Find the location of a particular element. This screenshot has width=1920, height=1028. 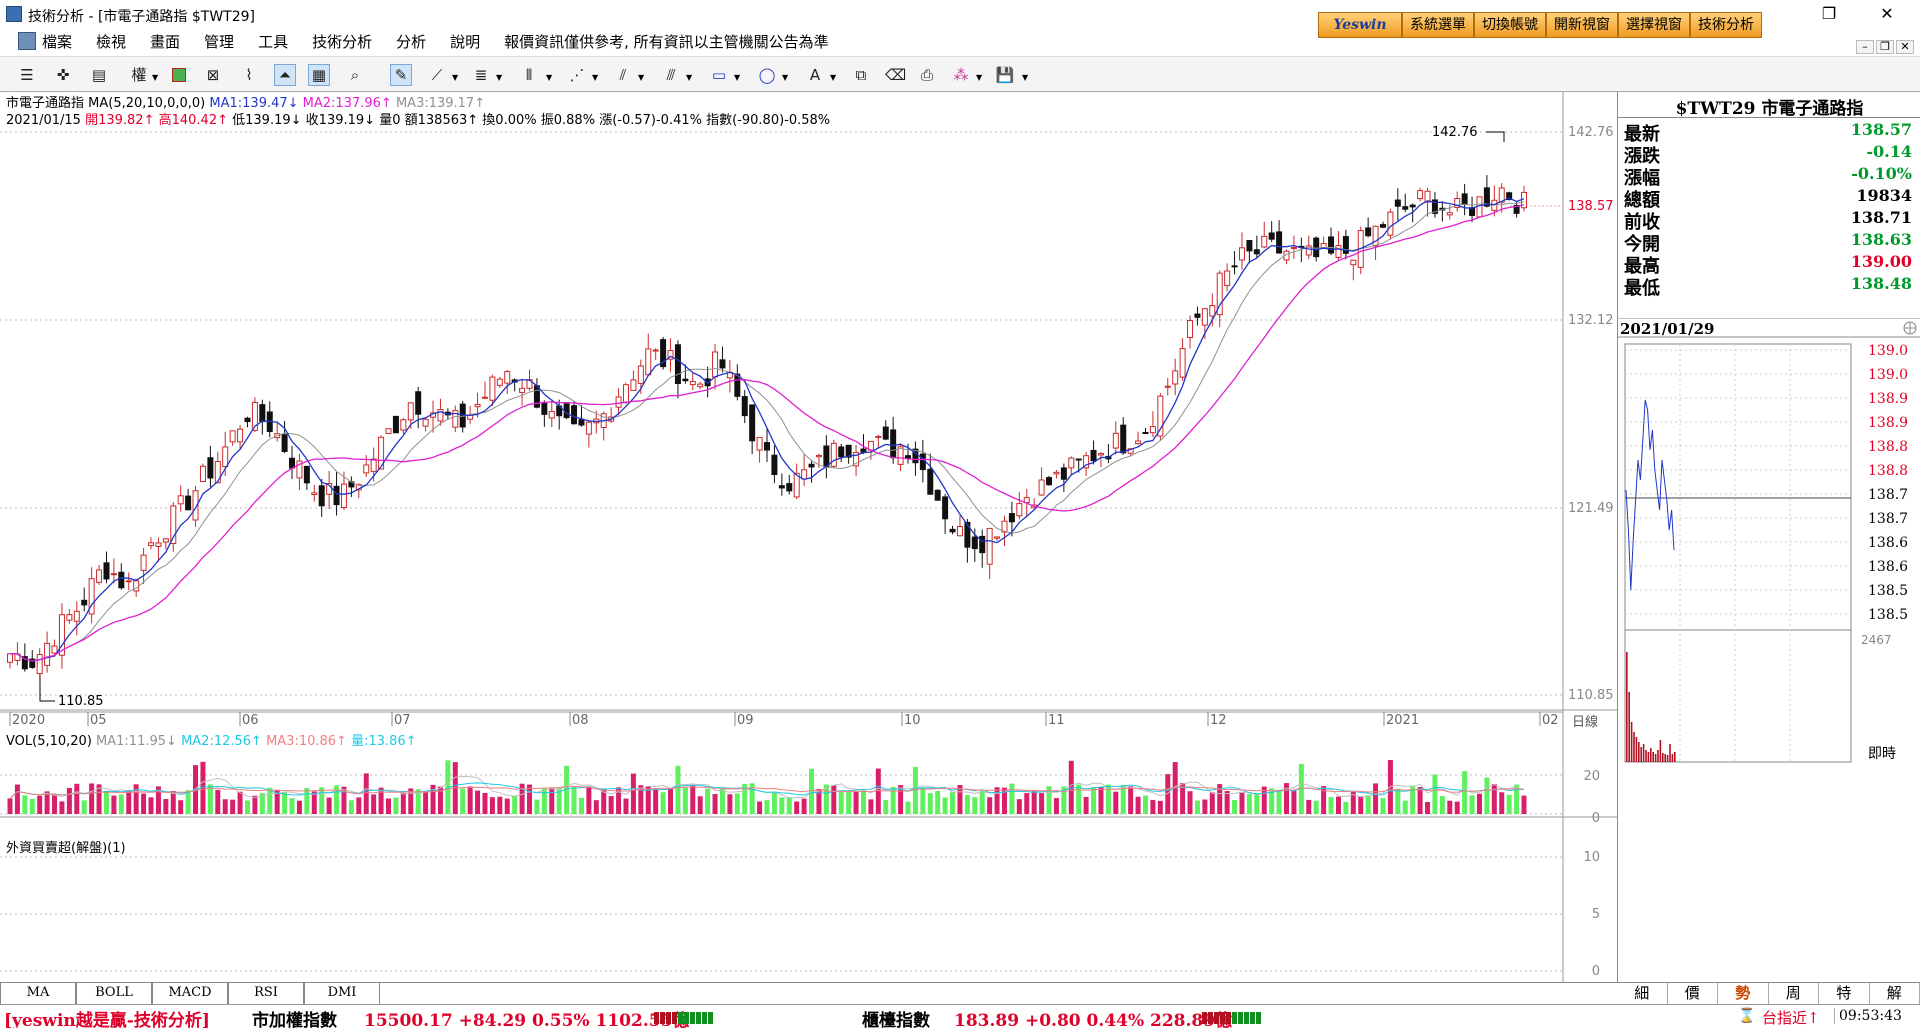

vertical-lines-icon: ⦀ is located at coordinates (529, 75).